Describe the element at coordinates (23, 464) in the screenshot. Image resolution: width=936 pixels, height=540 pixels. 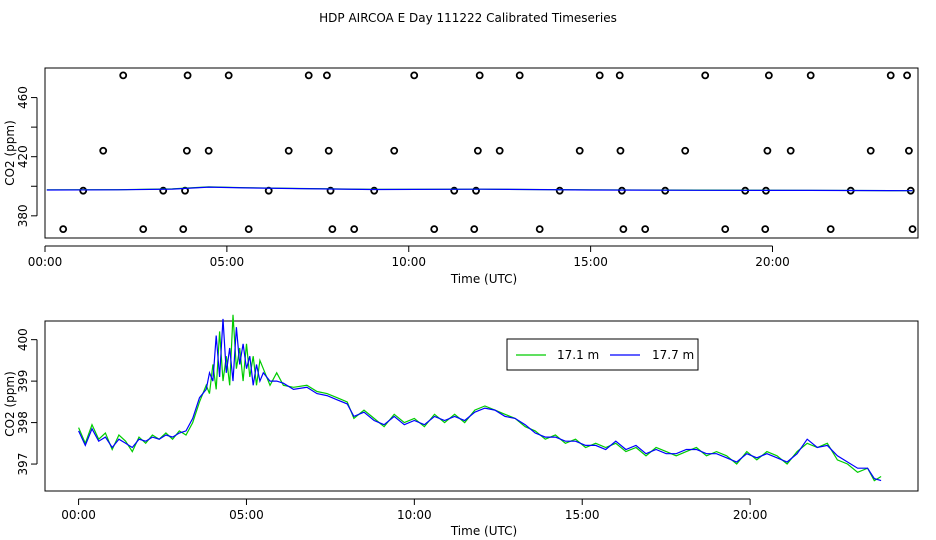
I see `panel-bottom-y-tick-label: 397` at that location.